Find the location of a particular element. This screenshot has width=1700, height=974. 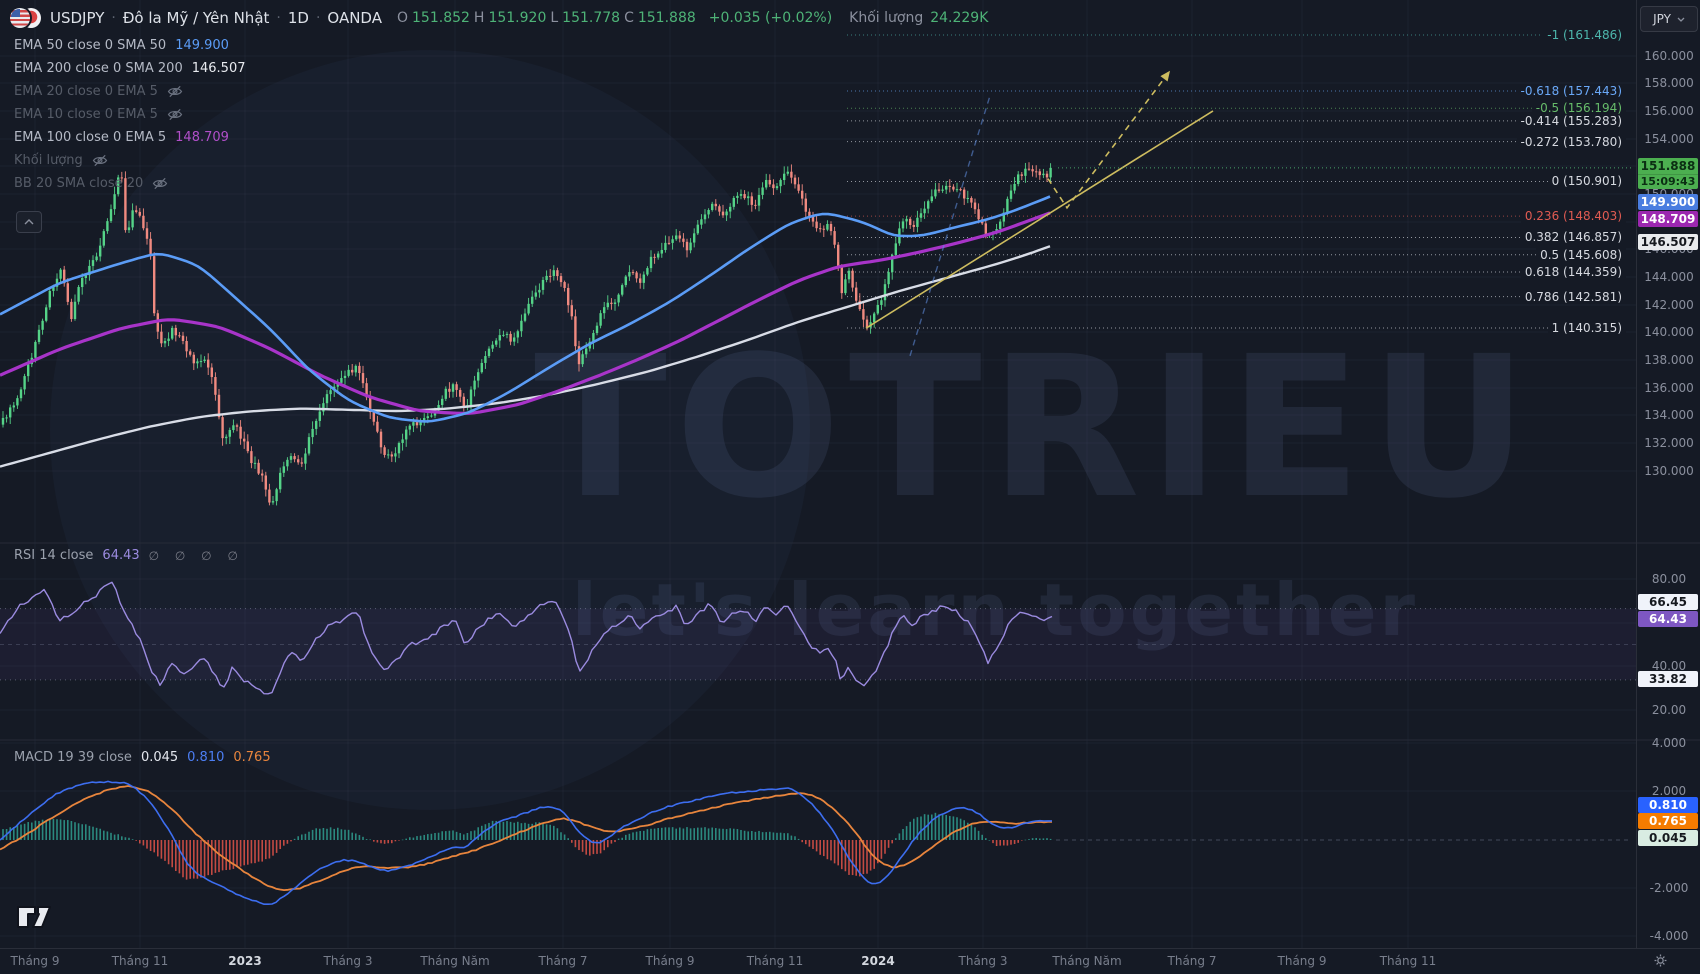

symbol-name: USDJPY is located at coordinates (77, 18).